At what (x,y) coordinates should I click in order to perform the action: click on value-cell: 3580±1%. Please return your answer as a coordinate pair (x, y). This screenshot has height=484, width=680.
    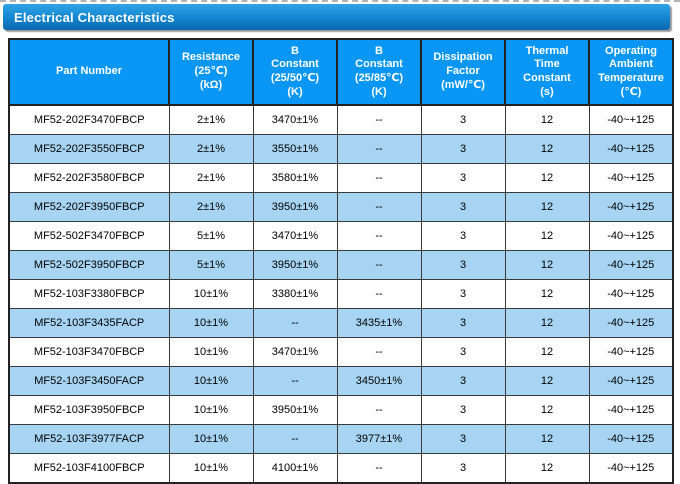
    Looking at the image, I should click on (295, 178).